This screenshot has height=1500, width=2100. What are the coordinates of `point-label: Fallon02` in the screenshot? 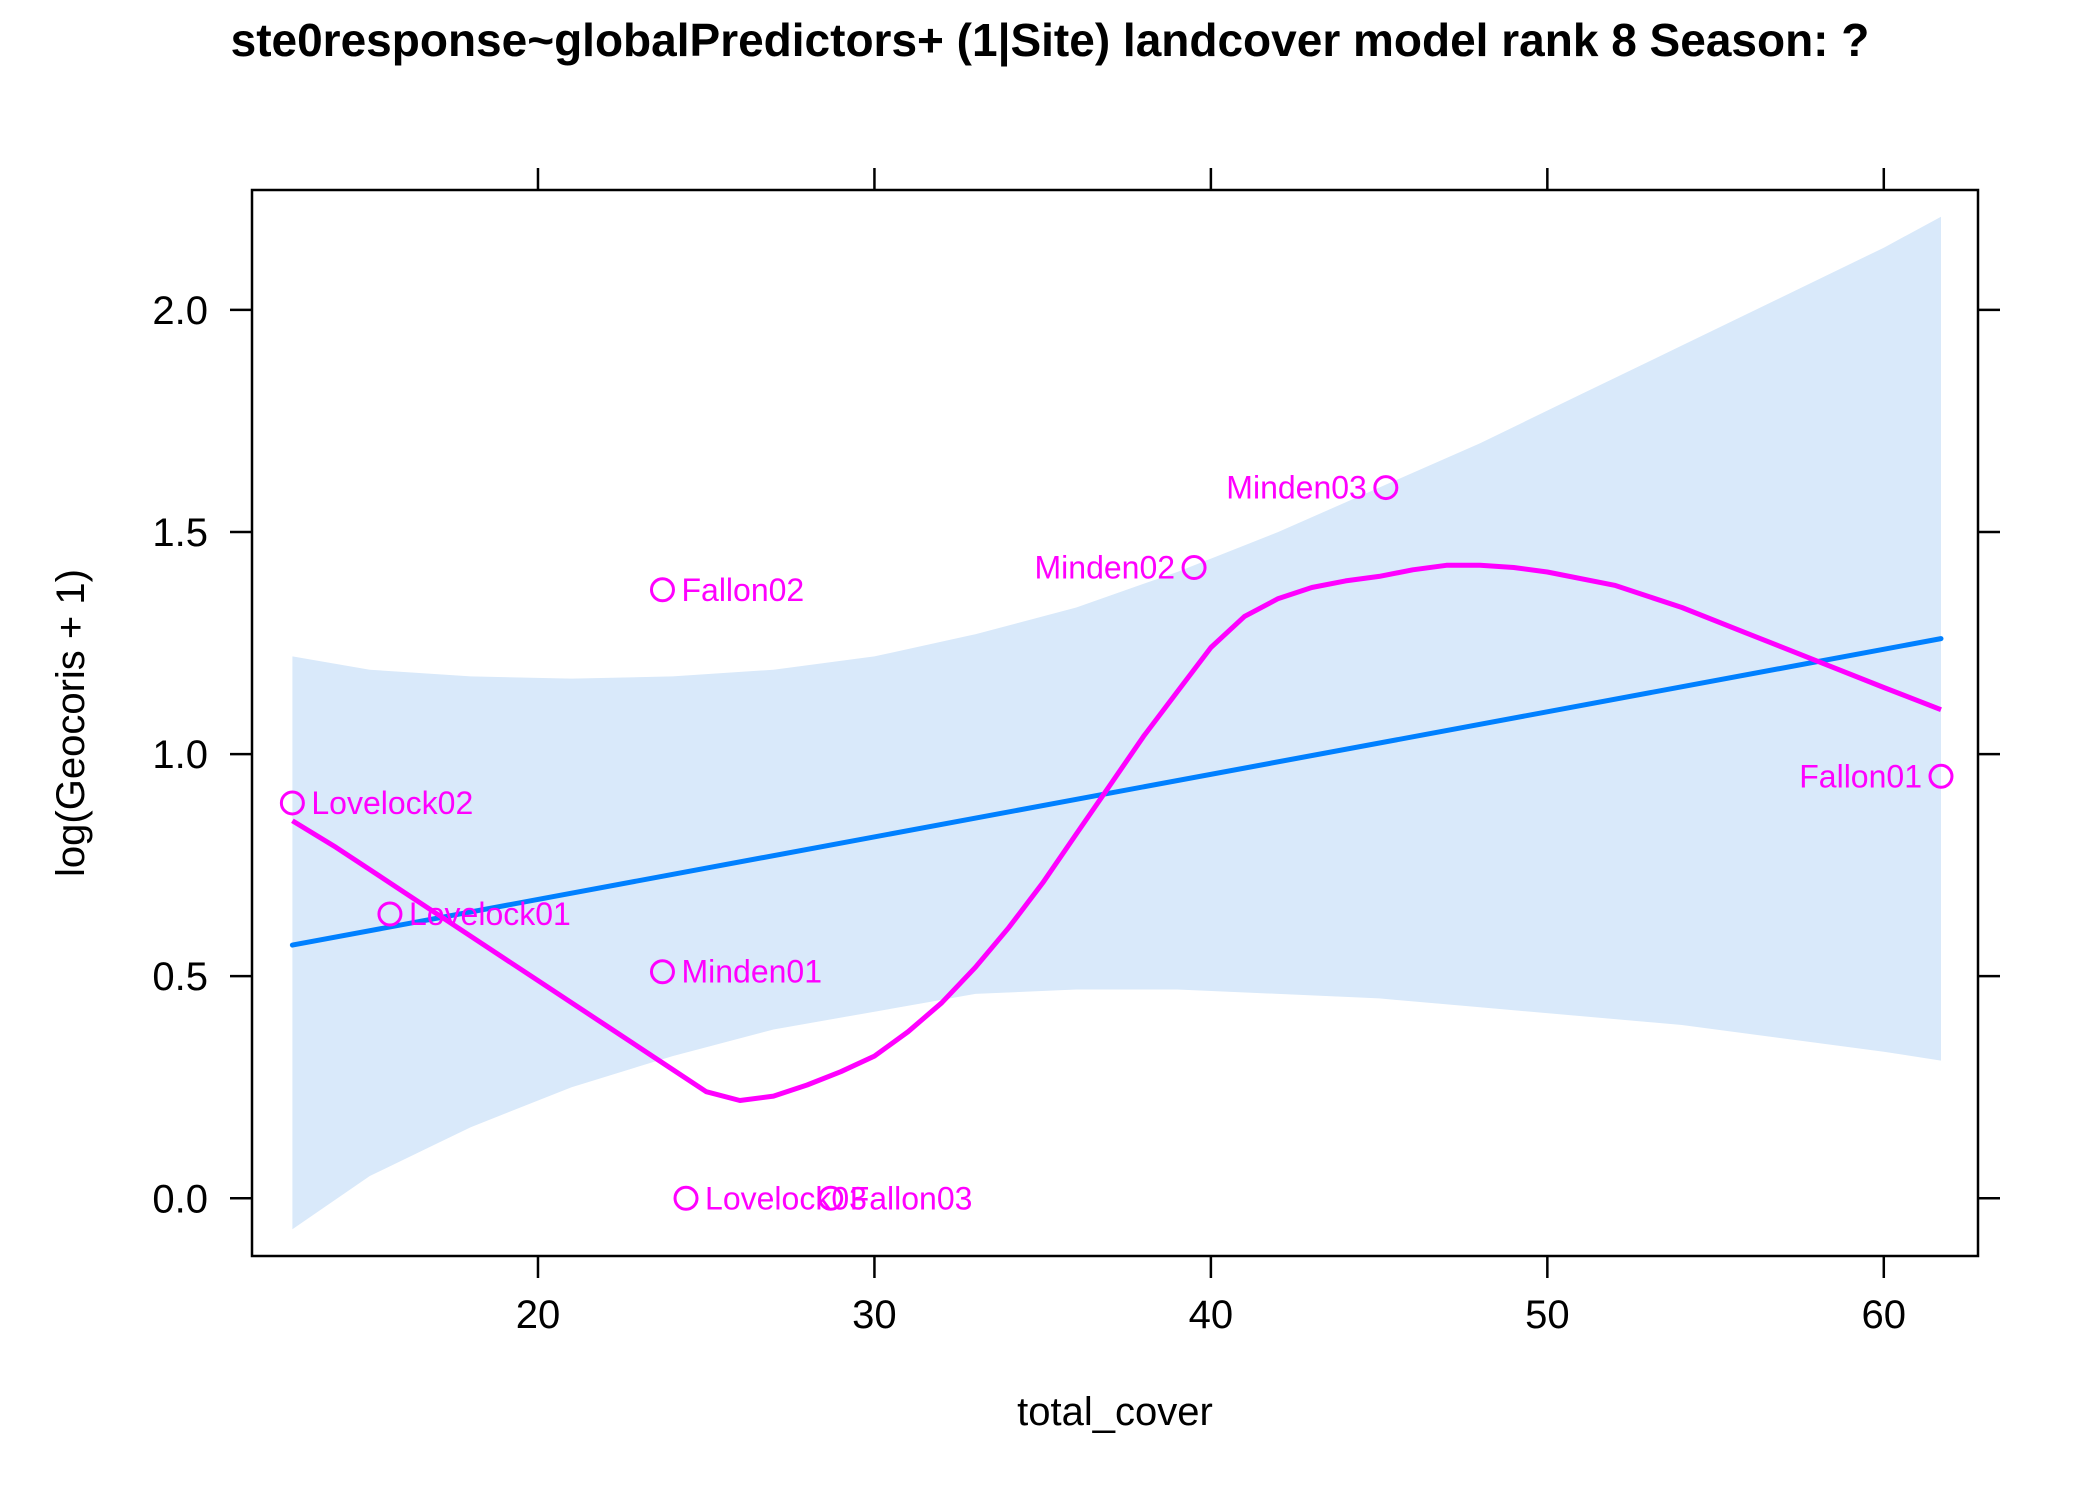 It's located at (742, 590).